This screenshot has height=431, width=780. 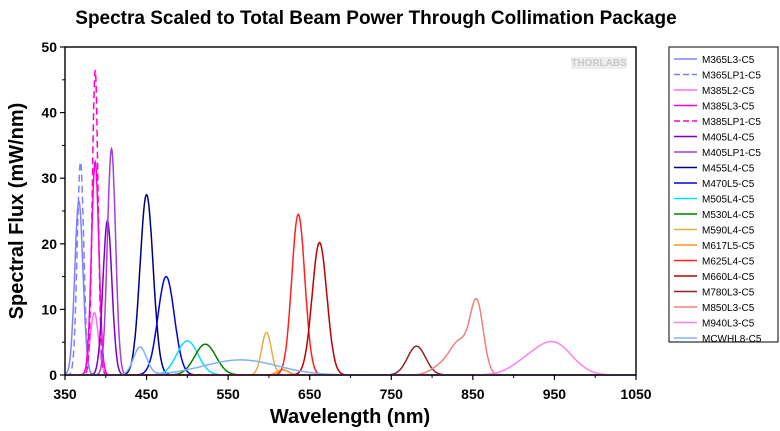 What do you see at coordinates (17, 211) in the screenshot?
I see `y-axis-label: Spectral Flux (mW/nm)` at bounding box center [17, 211].